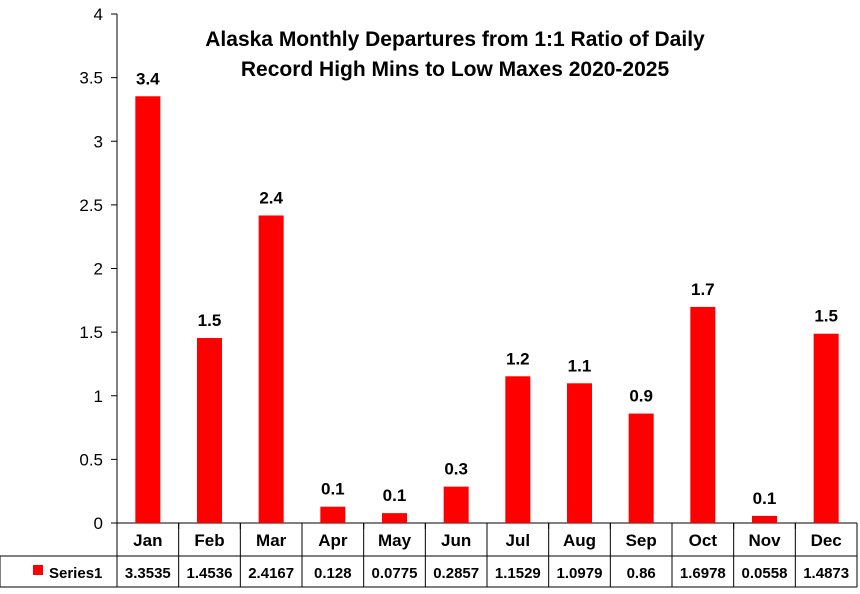  Describe the element at coordinates (271, 540) in the screenshot. I see `category-label-mar: Mar` at that location.